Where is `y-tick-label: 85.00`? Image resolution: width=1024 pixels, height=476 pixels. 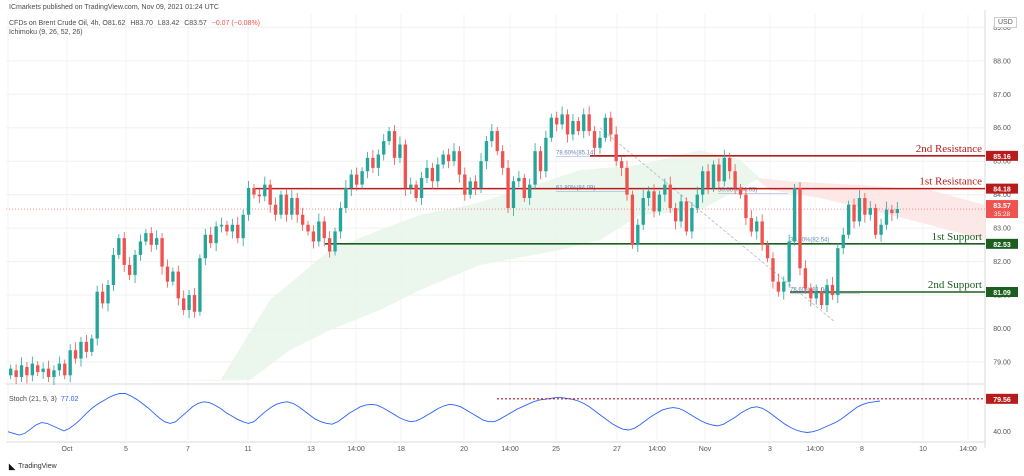
y-tick-label: 85.00 is located at coordinates (1002, 162).